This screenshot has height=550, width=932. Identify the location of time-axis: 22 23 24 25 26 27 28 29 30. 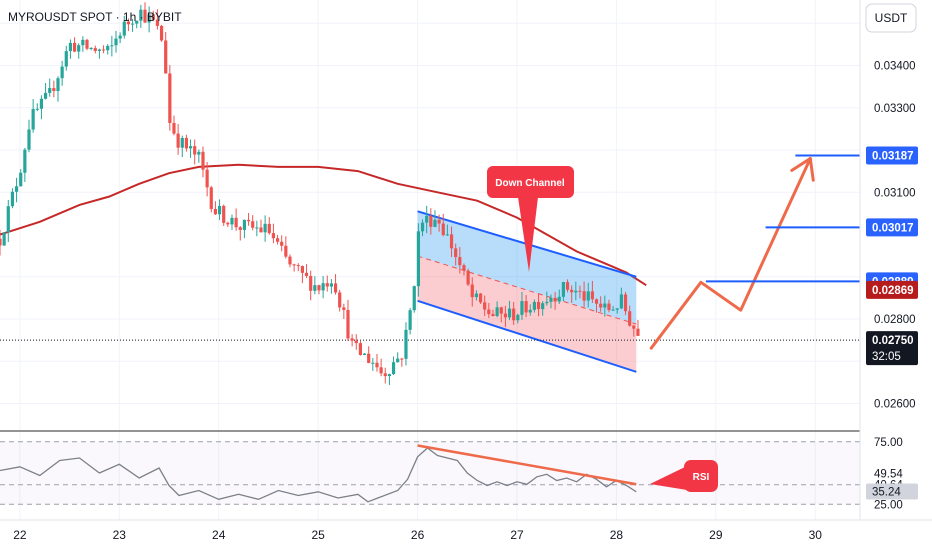
(417, 535).